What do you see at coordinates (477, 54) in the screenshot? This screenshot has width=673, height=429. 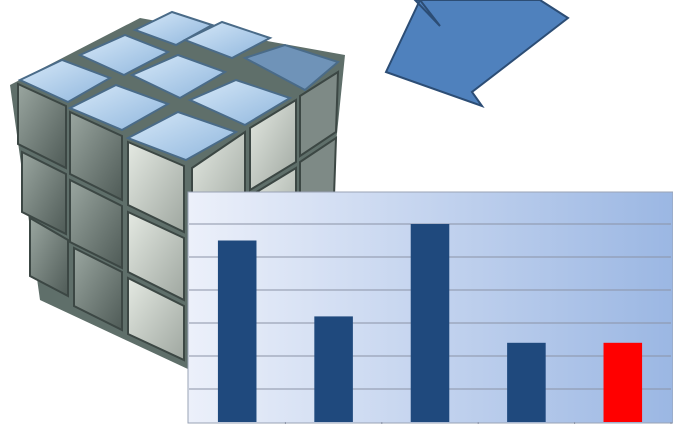 I see `arrow-icon` at bounding box center [477, 54].